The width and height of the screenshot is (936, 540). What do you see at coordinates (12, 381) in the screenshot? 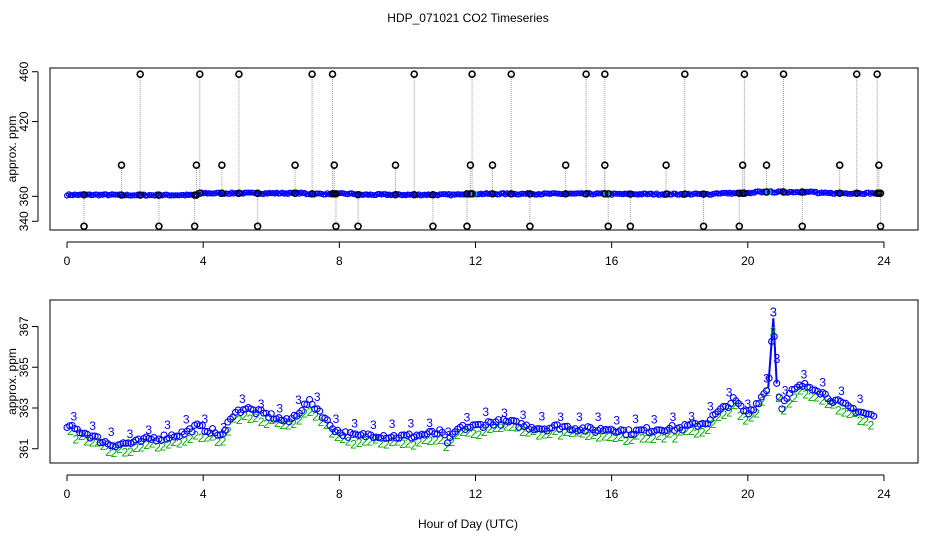
I see `bottom-y-axis-label: approx. ppm` at bounding box center [12, 381].